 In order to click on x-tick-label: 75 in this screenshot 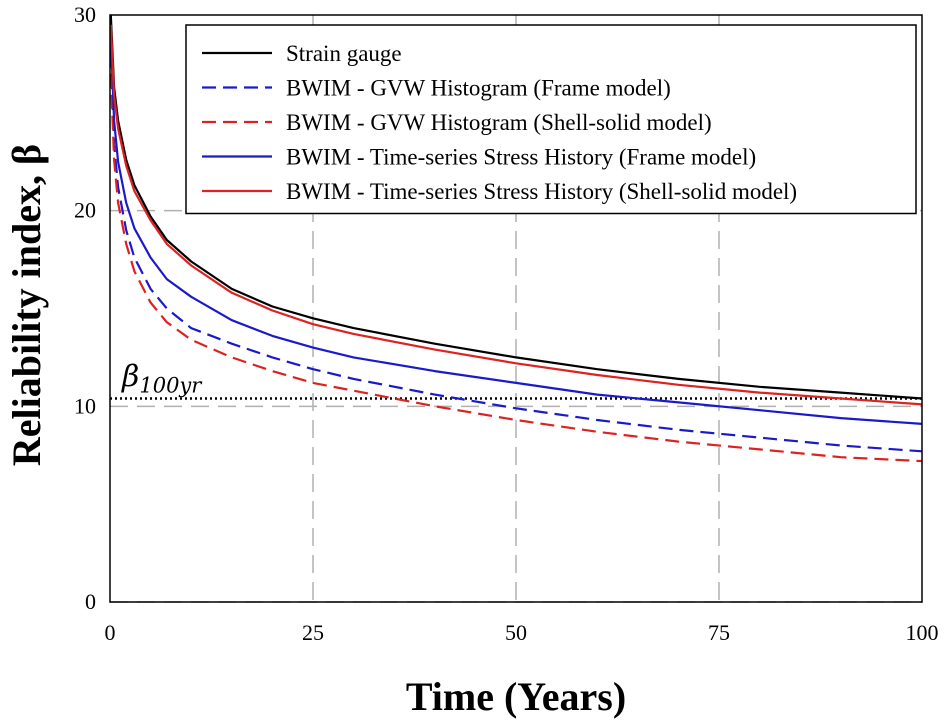, I will do `click(719, 632)`.